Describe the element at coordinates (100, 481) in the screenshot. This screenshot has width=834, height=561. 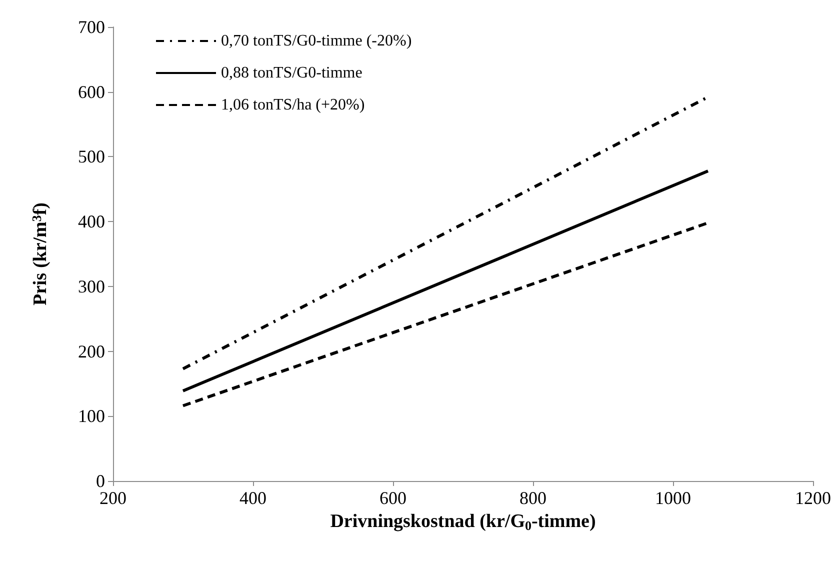
I see `y-tick-label: 0` at that location.